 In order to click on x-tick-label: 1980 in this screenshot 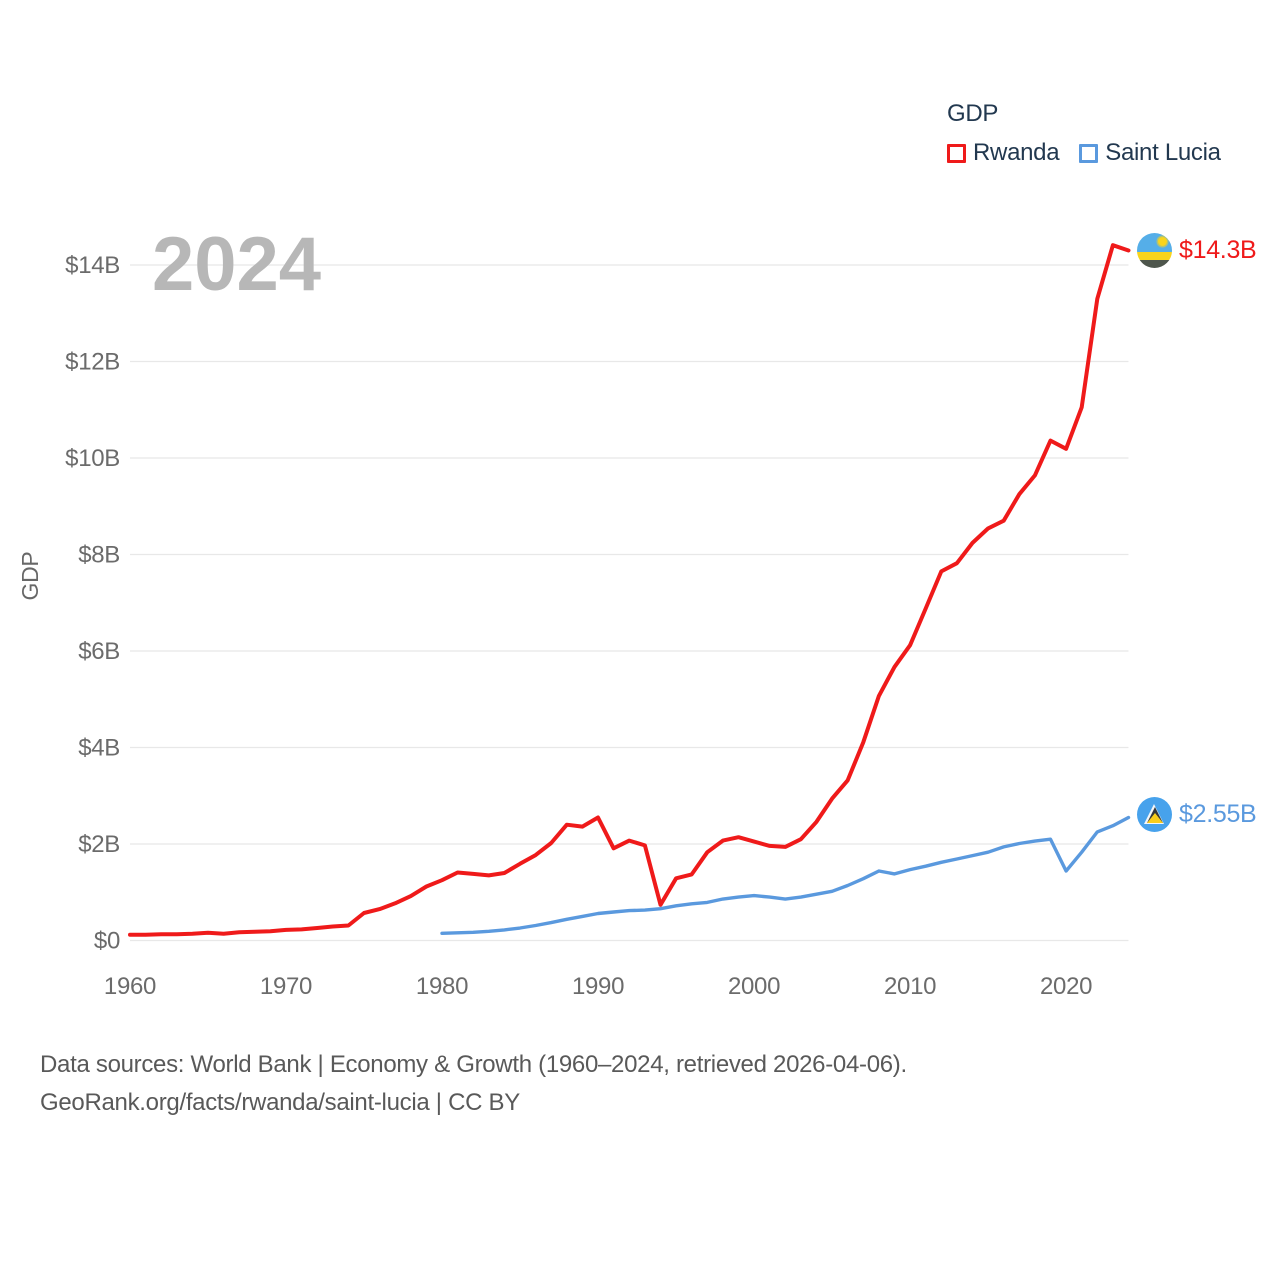, I will do `click(442, 986)`.